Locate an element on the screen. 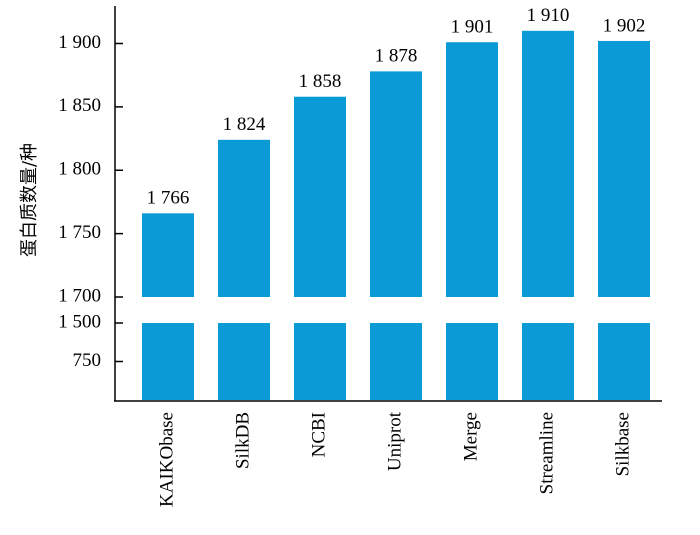  y-tick-label: 750 is located at coordinates (87, 360).